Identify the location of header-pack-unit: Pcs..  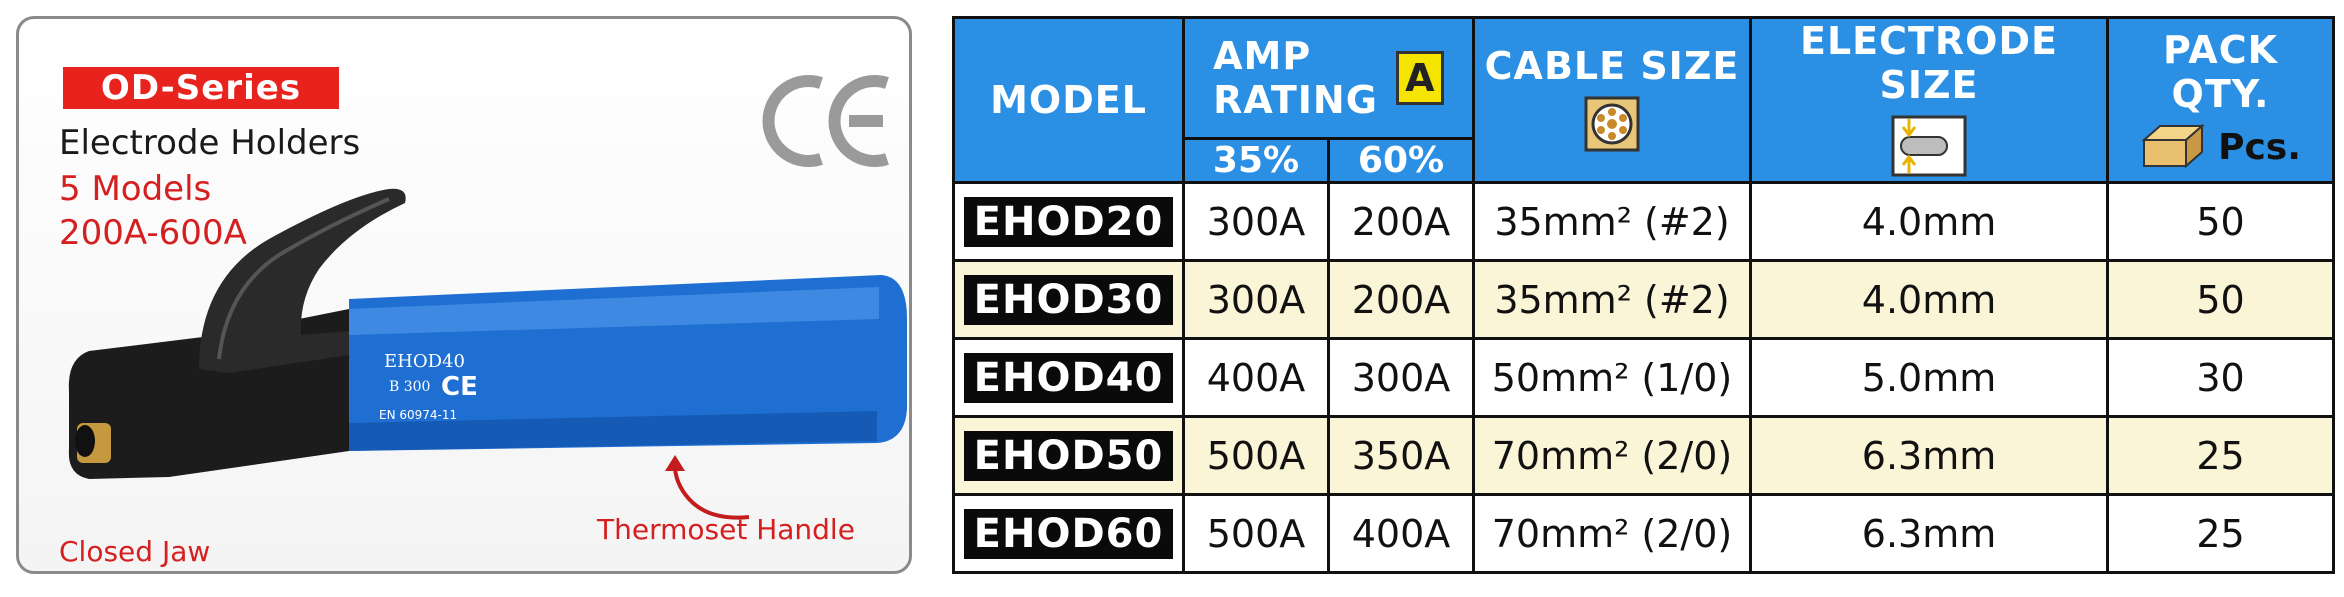
(2259, 147).